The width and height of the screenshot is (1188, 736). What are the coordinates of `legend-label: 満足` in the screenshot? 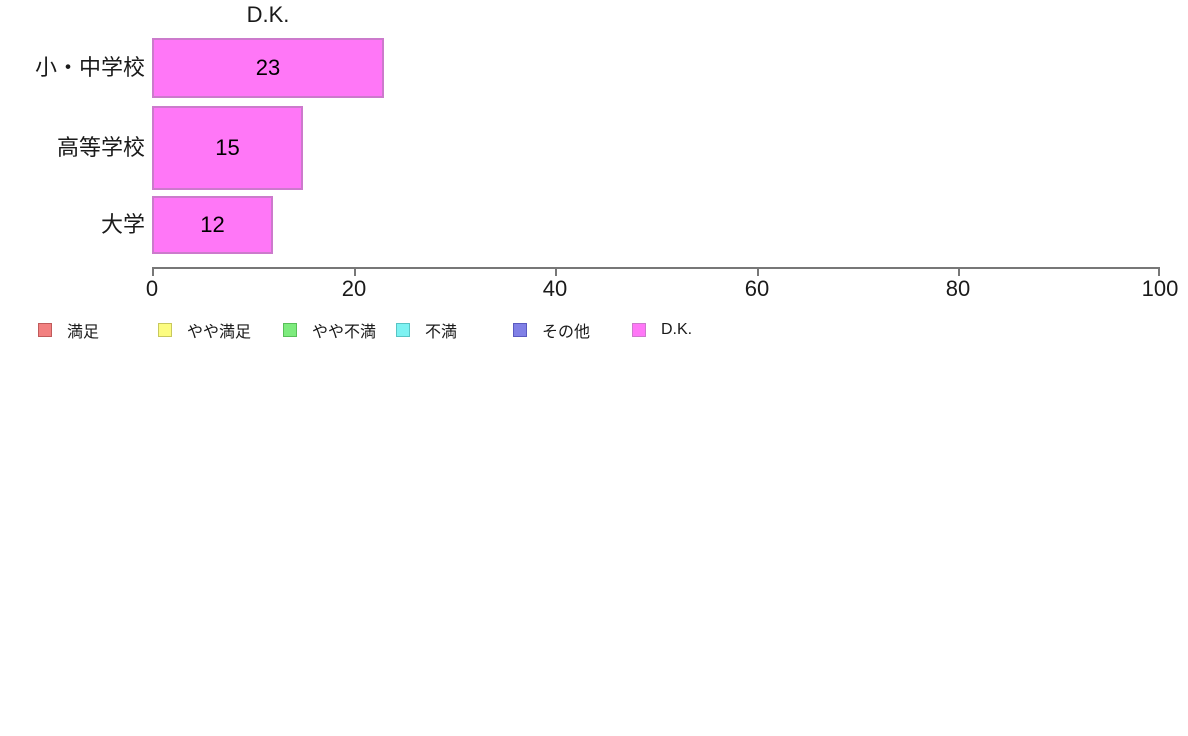 It's located at (83, 332).